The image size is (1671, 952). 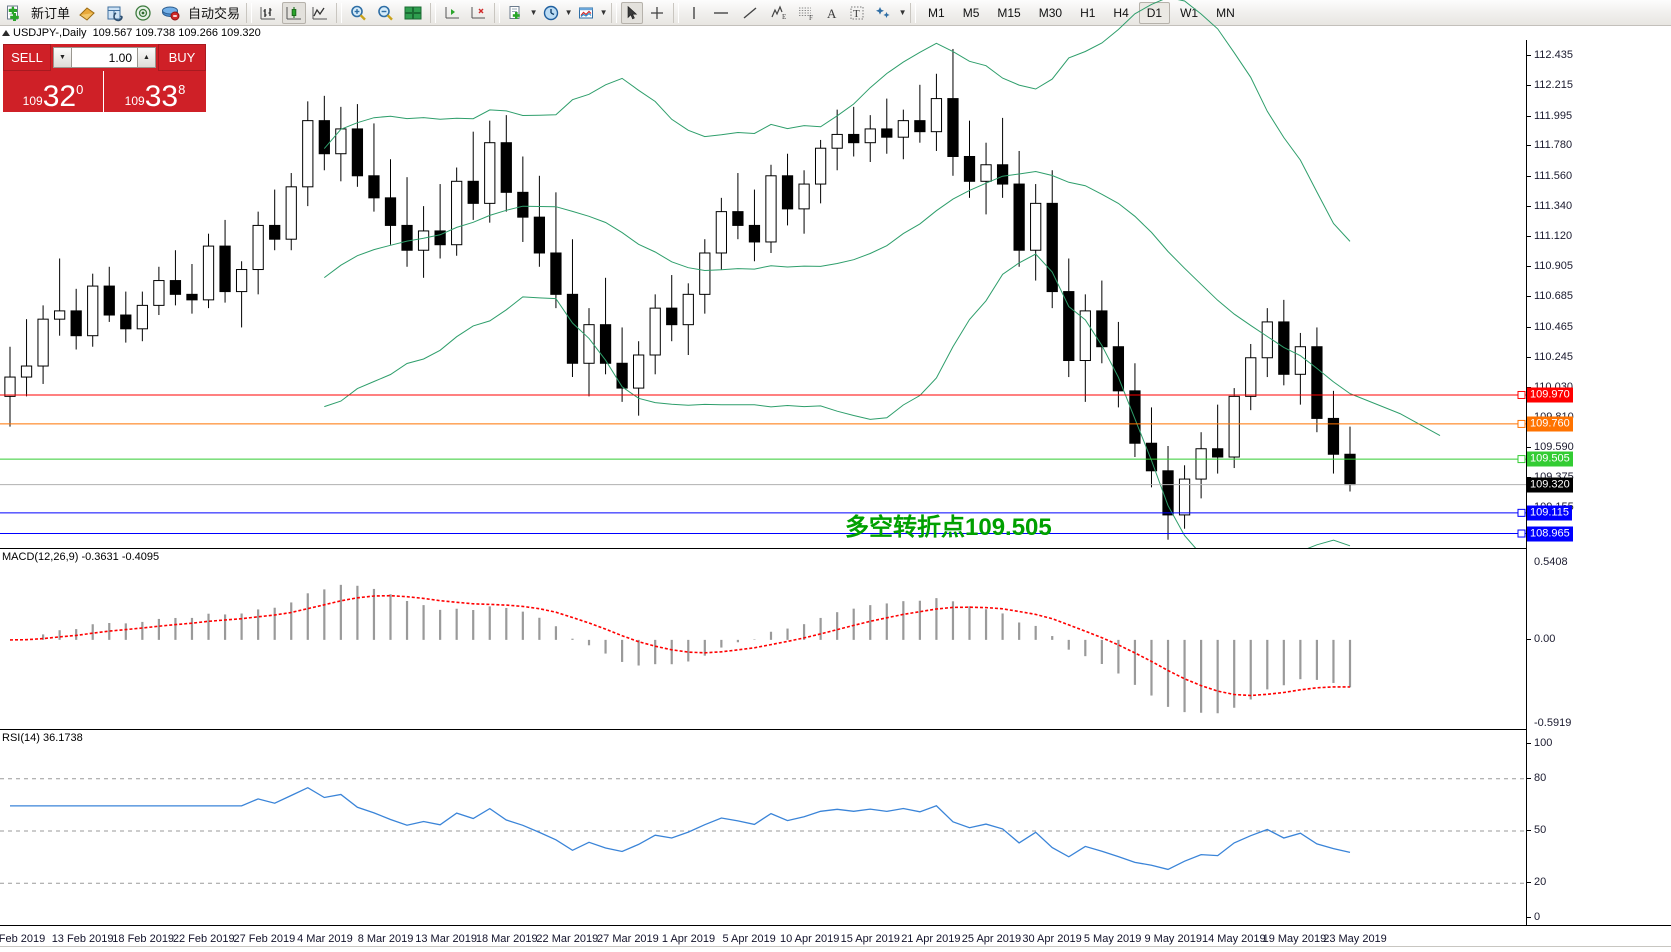 I want to click on timeframe-h1: H1, so click(x=1088, y=12).